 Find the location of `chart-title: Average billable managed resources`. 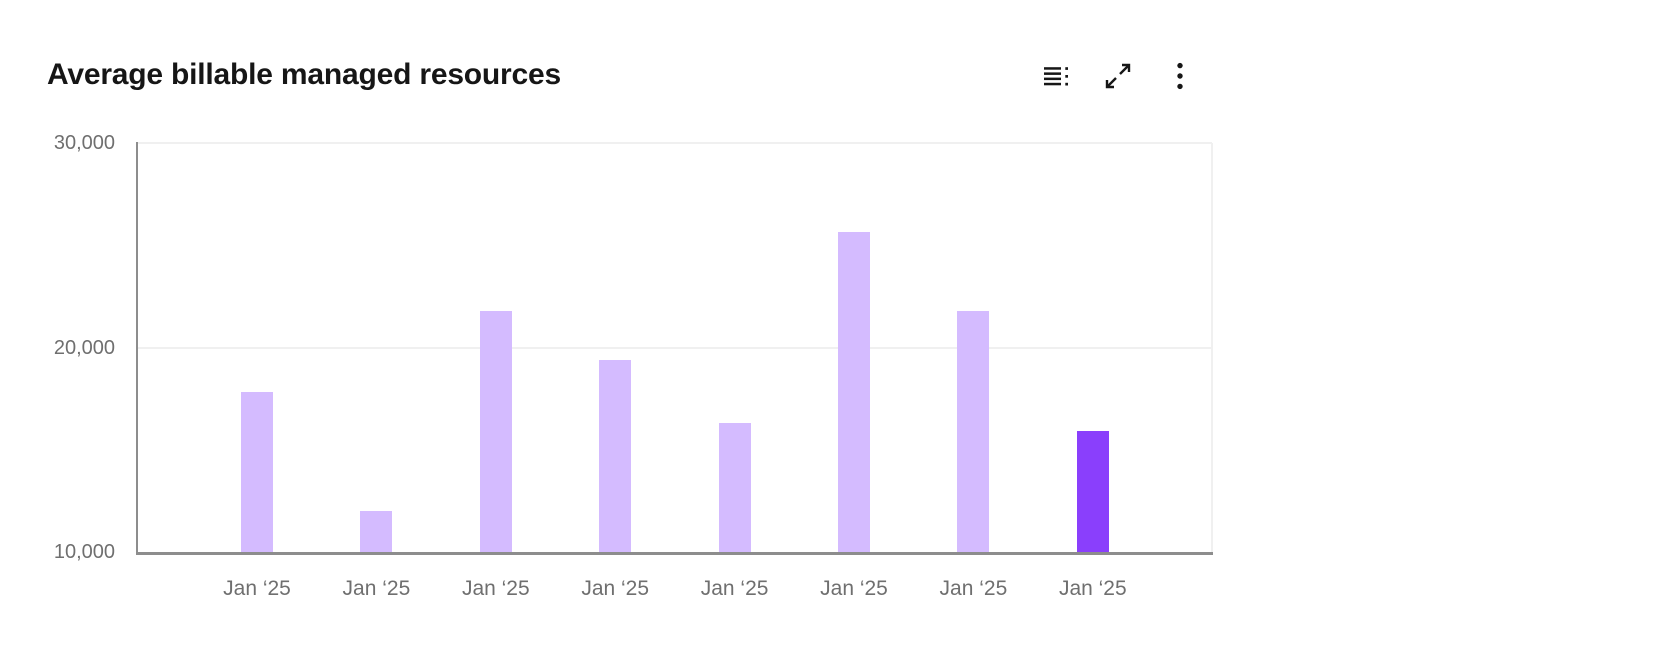

chart-title: Average billable managed resources is located at coordinates (304, 74).